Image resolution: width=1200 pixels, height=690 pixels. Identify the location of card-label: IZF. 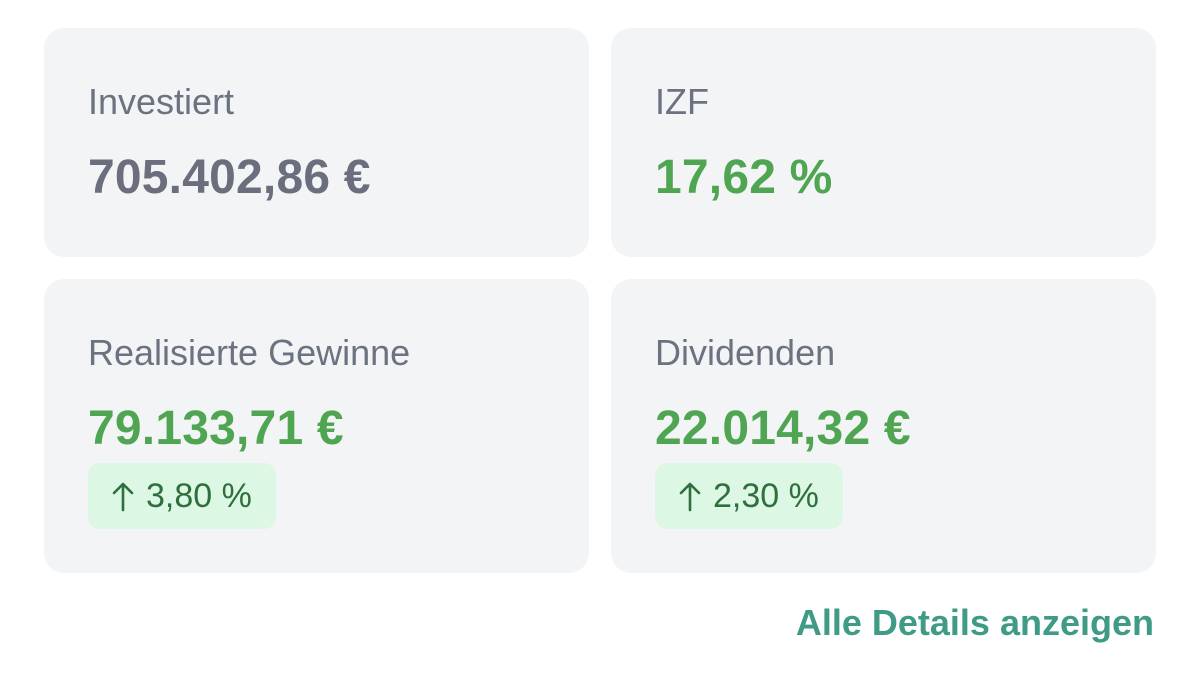
(682, 101).